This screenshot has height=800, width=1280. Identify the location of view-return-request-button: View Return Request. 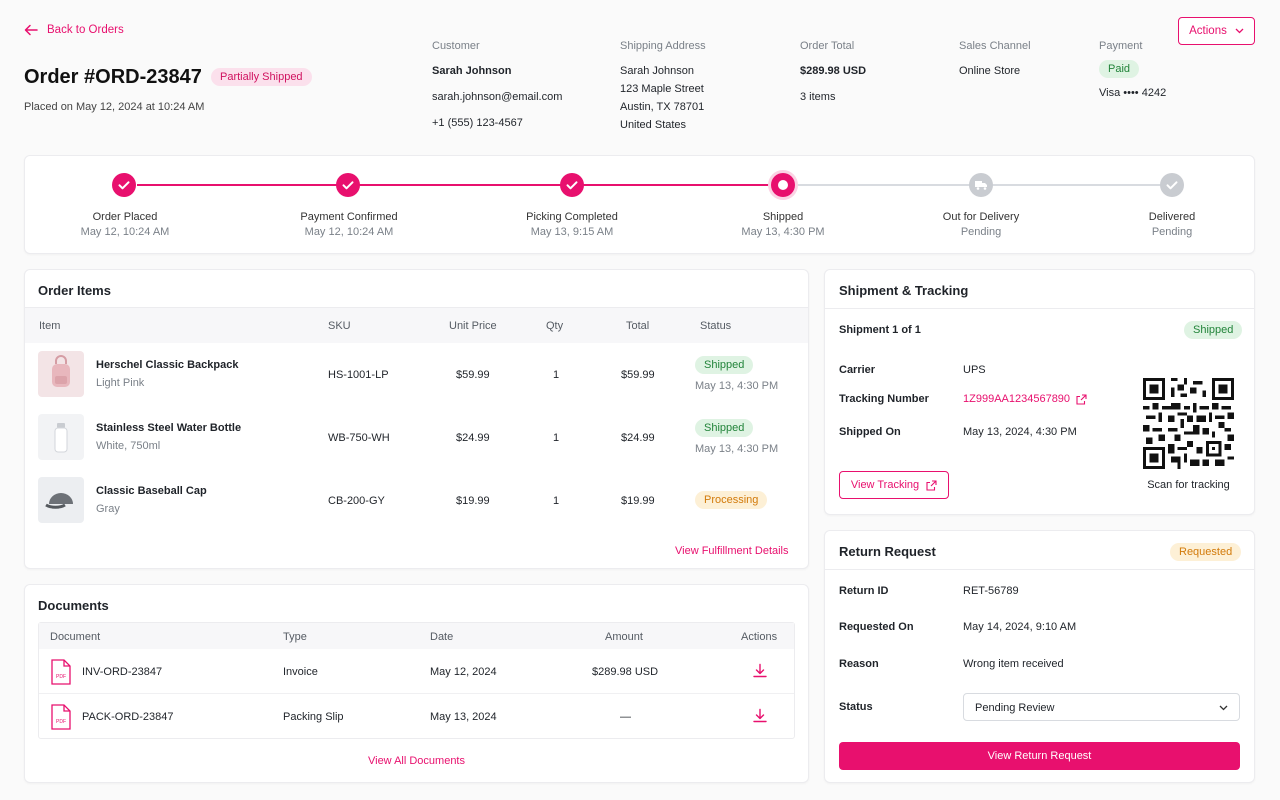
(1039, 756).